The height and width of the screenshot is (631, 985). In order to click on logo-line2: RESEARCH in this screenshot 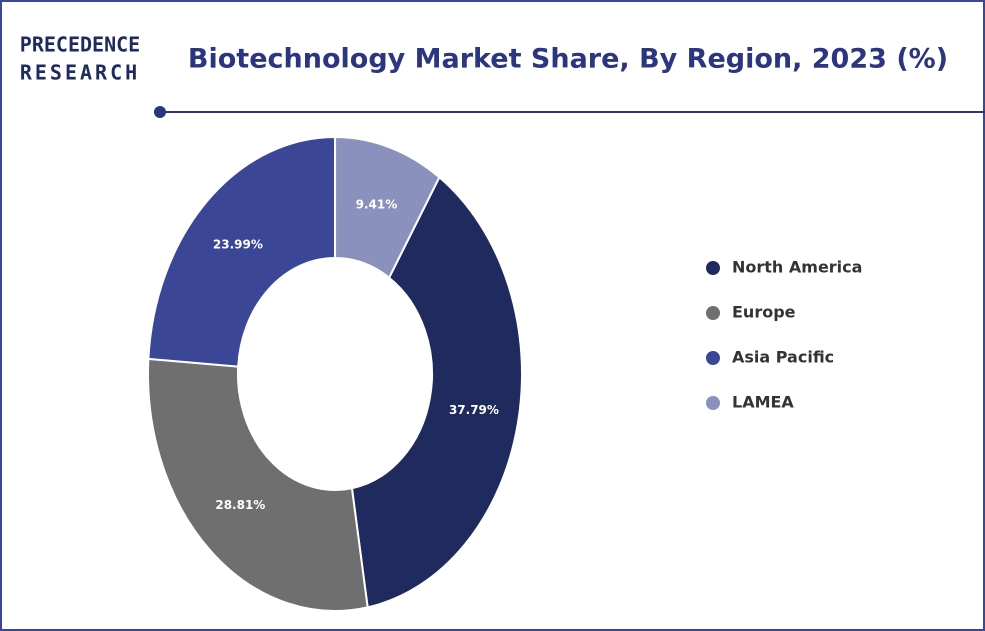, I will do `click(80, 73)`.